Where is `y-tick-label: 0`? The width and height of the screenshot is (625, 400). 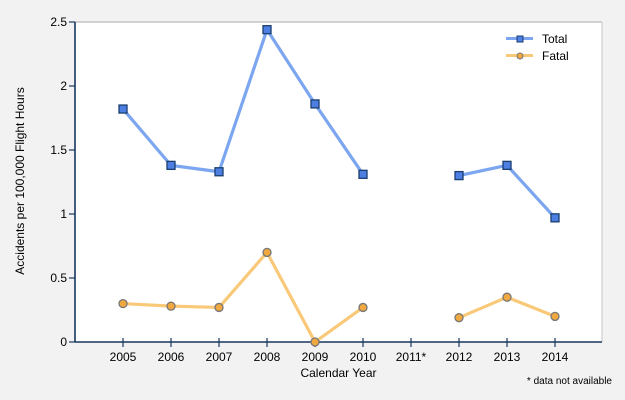 y-tick-label: 0 is located at coordinates (63, 342).